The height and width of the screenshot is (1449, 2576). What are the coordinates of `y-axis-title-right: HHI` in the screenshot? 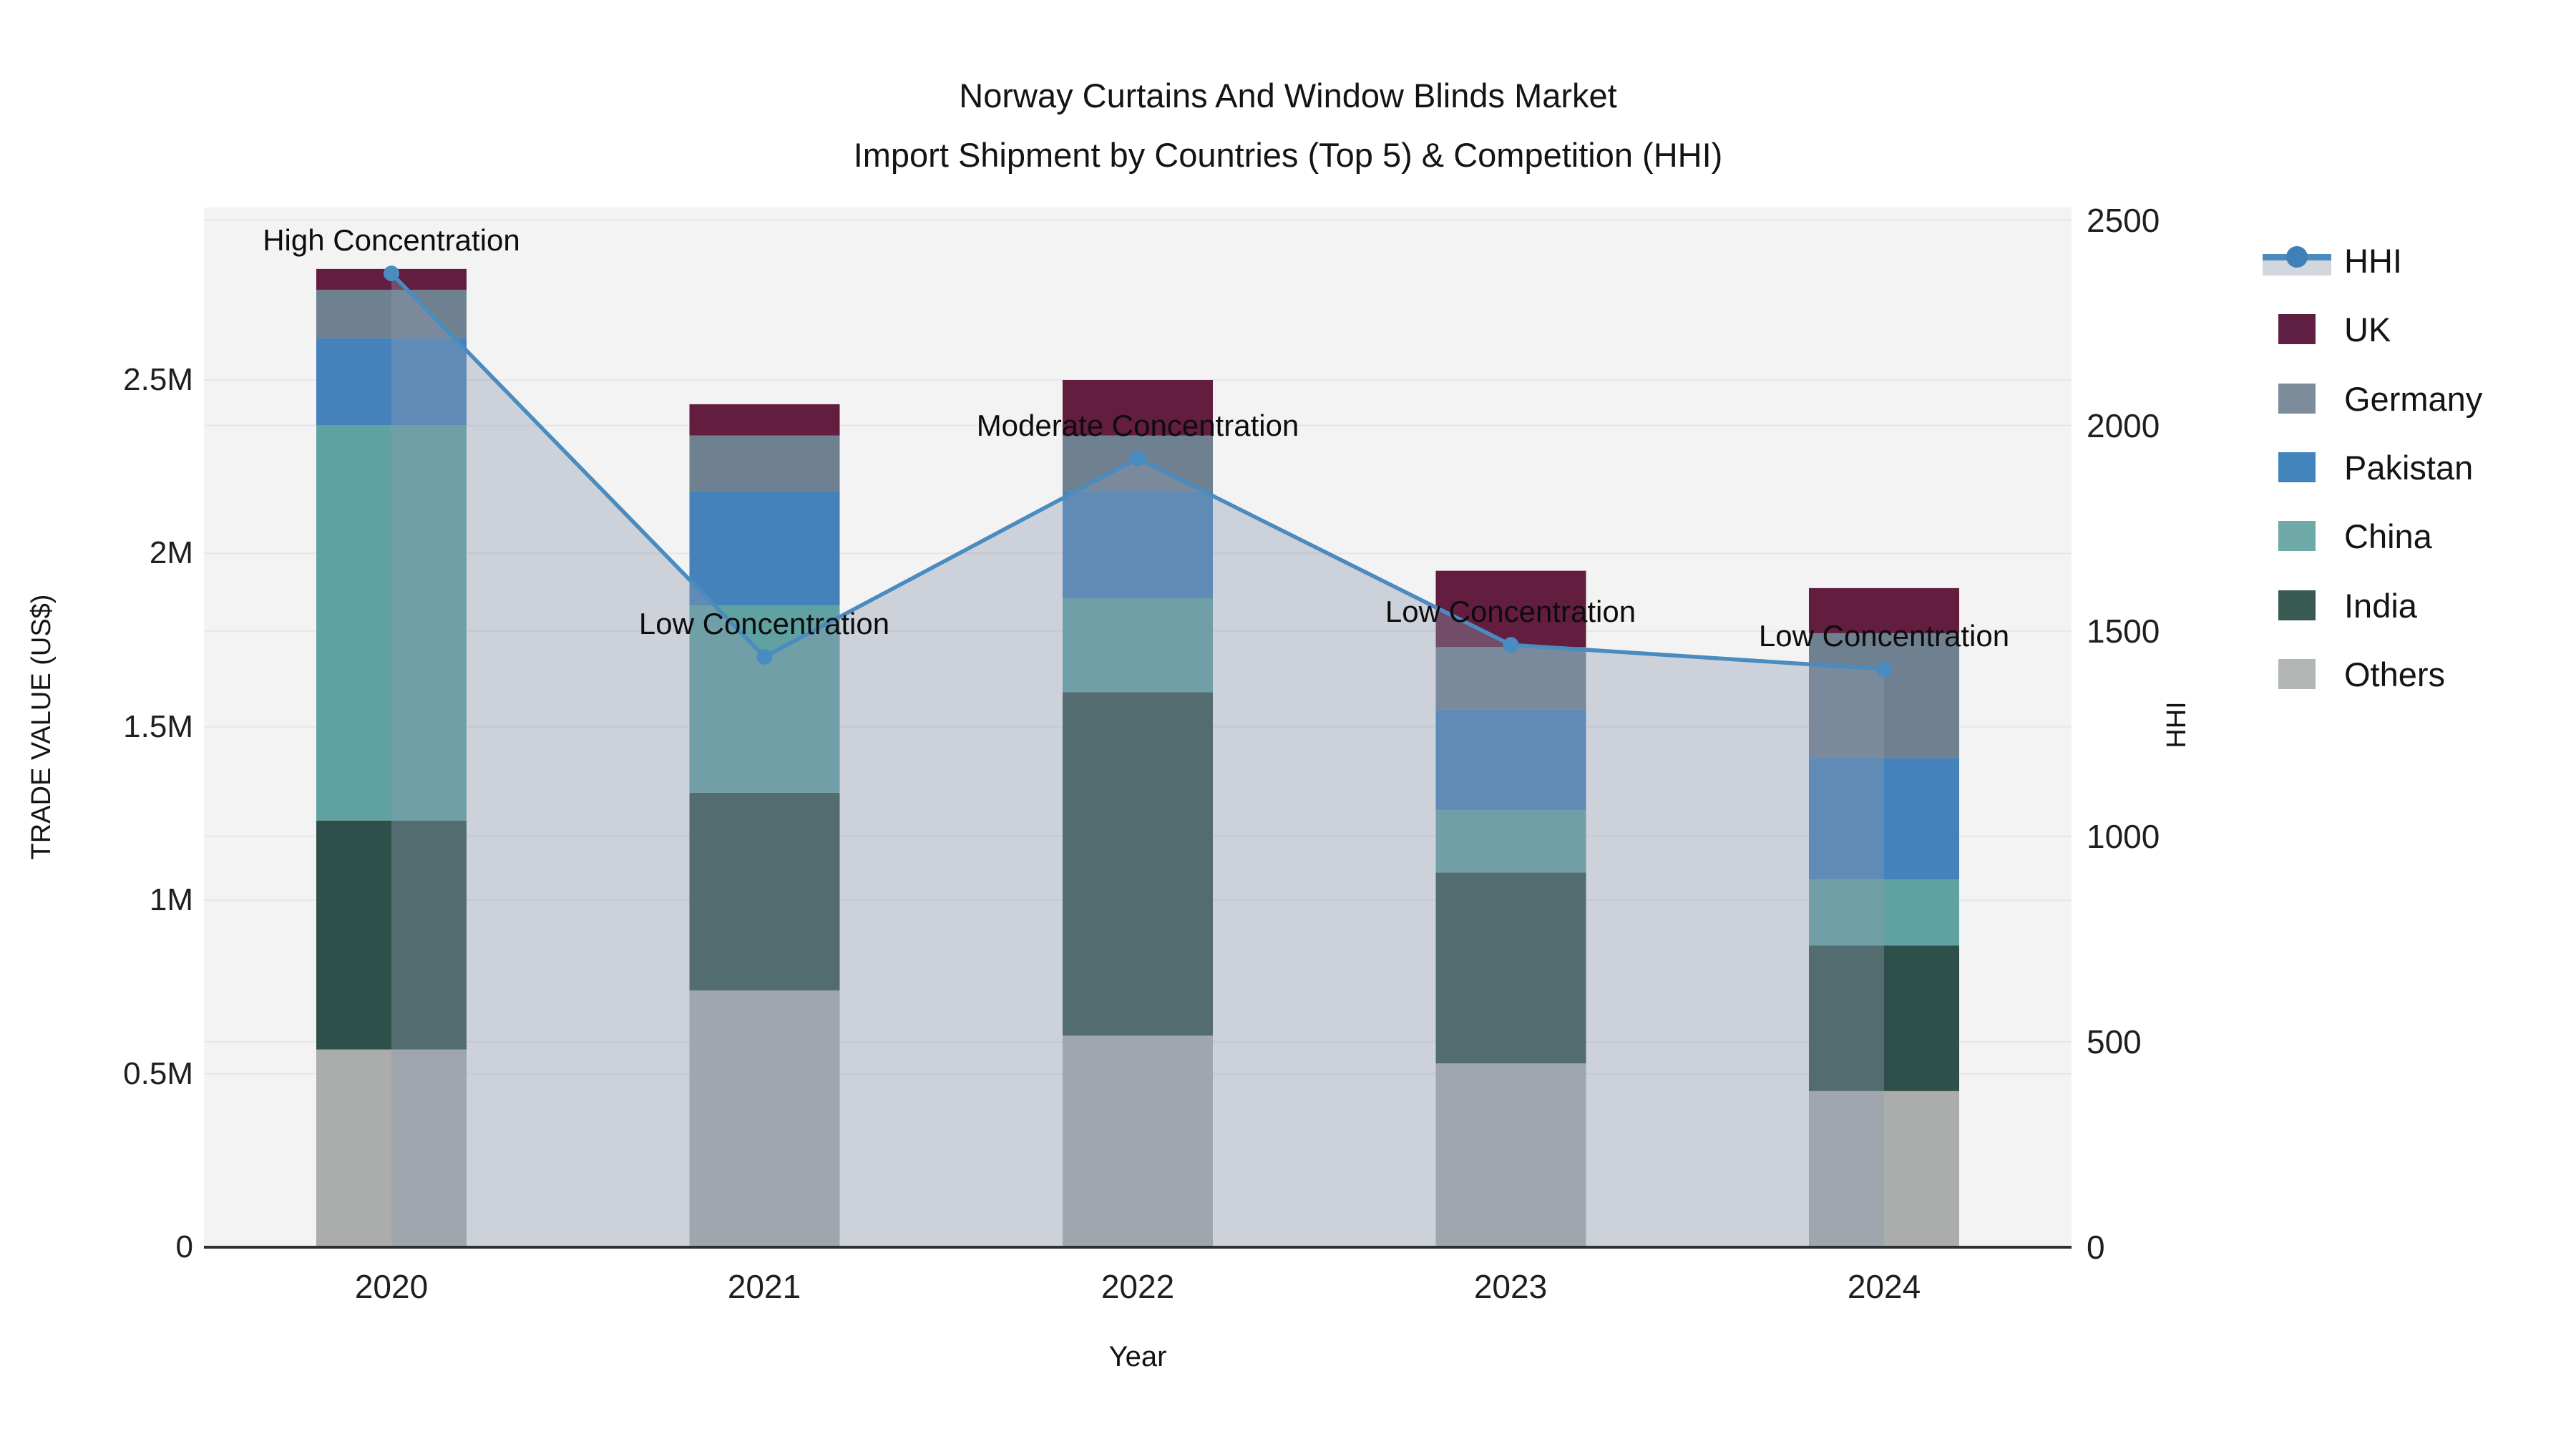 It's located at (2177, 724).